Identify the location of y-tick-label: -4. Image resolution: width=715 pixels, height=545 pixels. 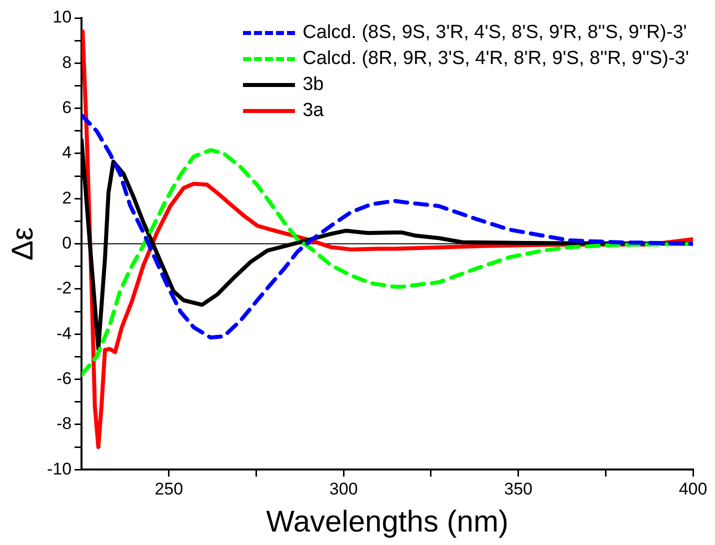
(64, 333).